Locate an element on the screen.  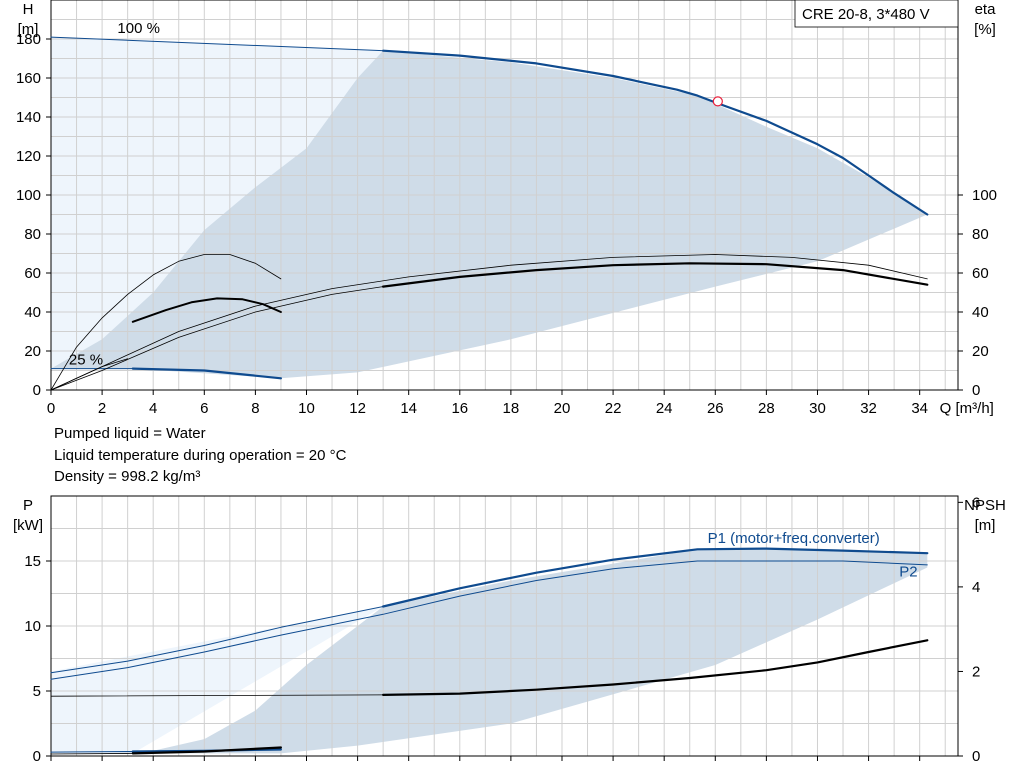
duty-point-marker is located at coordinates (717, 101).